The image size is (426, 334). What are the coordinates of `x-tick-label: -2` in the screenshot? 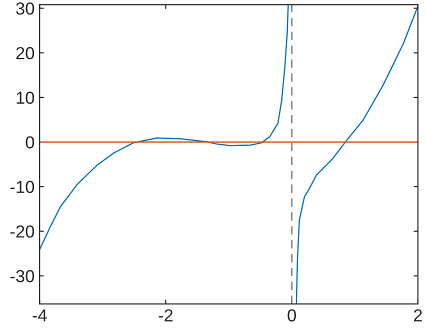 It's located at (165, 315).